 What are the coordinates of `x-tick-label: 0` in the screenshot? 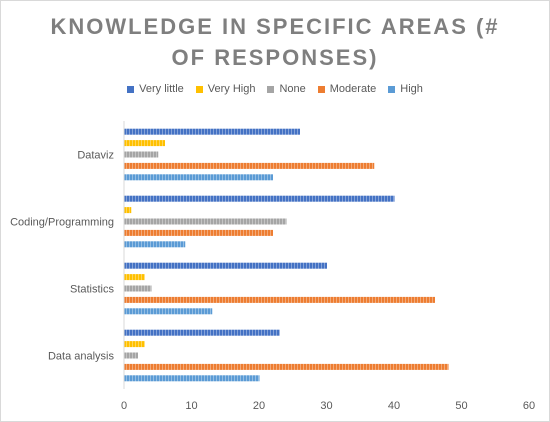 It's located at (124, 406).